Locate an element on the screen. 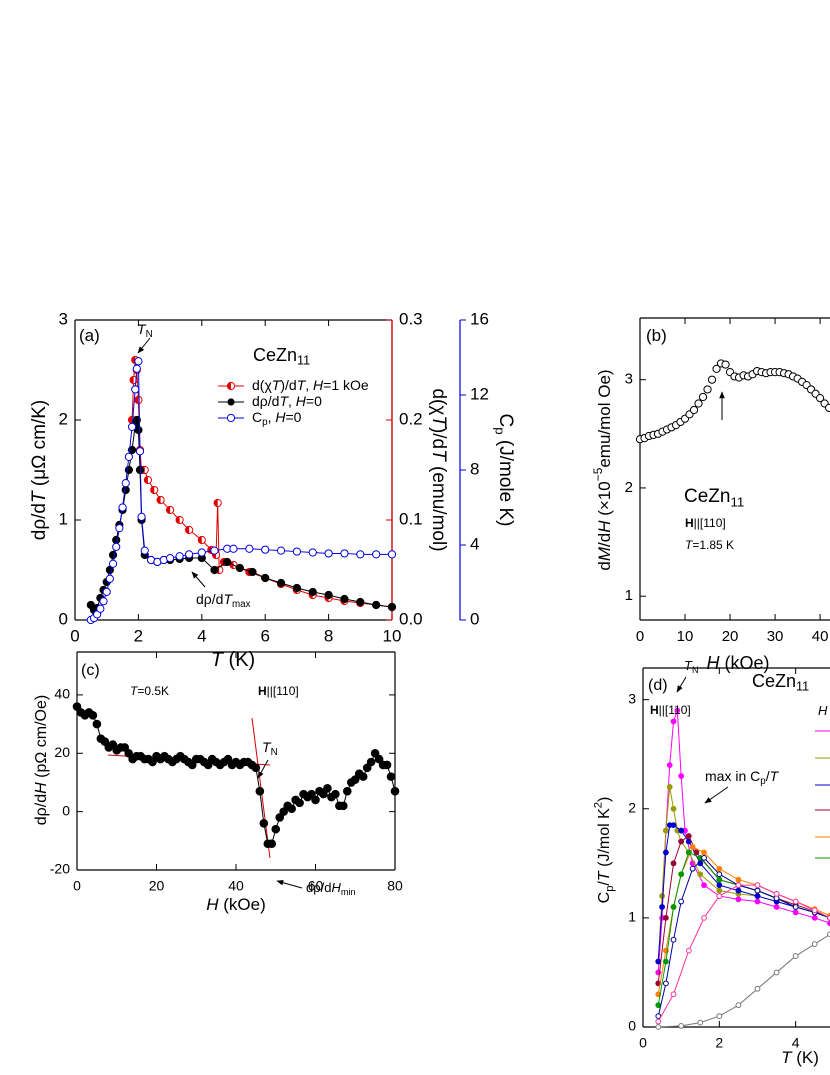 The height and width of the screenshot is (1075, 830). annotation: H||[110] is located at coordinates (705, 523).